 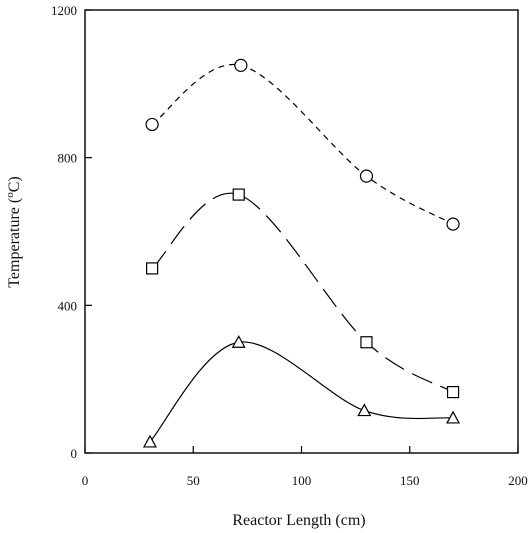 What do you see at coordinates (64, 10) in the screenshot?
I see `y-tick-label: 1200` at bounding box center [64, 10].